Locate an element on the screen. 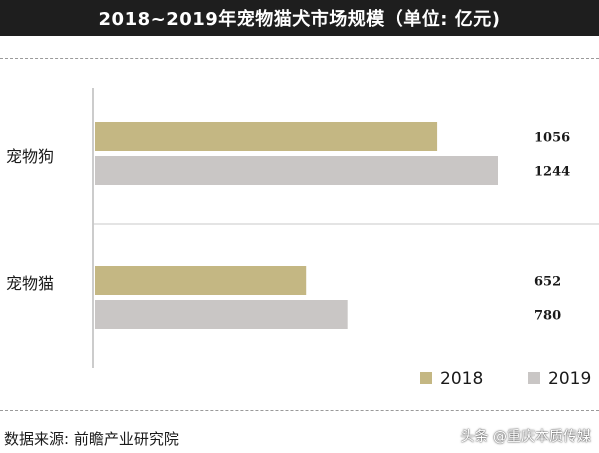 The image size is (599, 453). legend-label: 2019 is located at coordinates (569, 379).